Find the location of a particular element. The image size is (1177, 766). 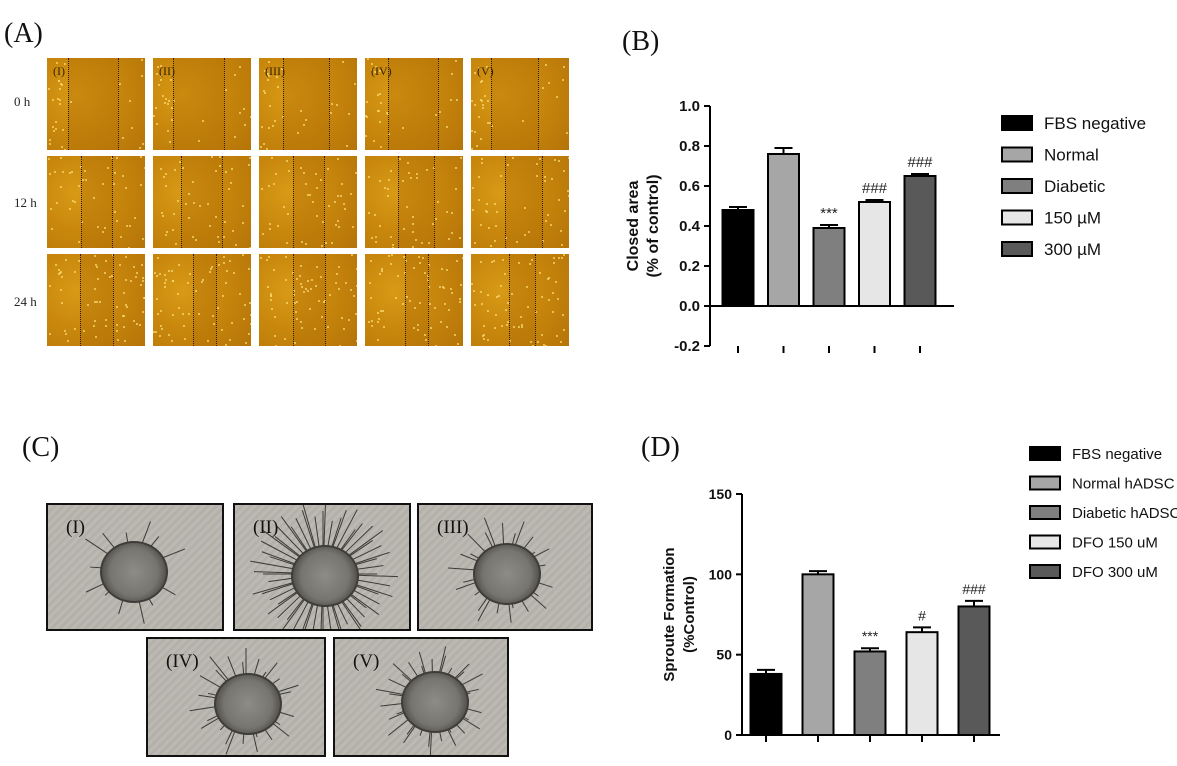

time-label-24h: 24 h is located at coordinates (25, 301).